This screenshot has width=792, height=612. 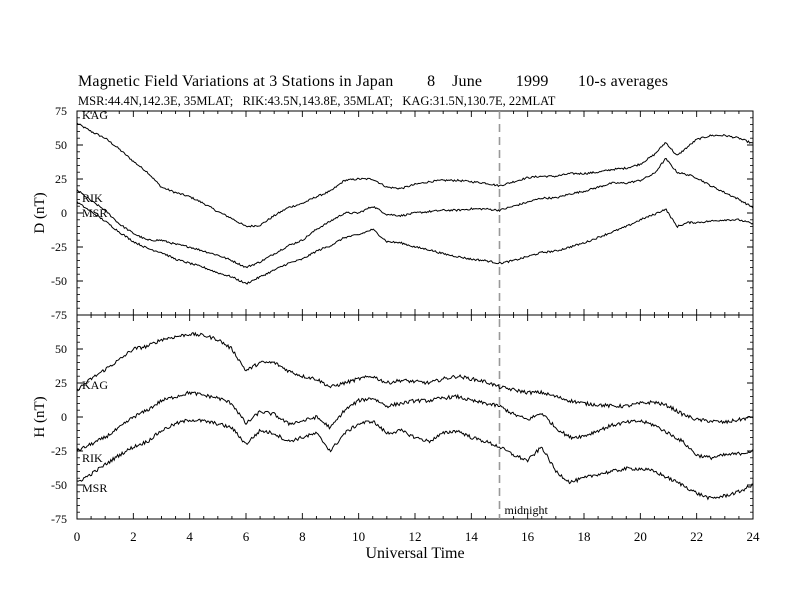 I want to click on y-tick-label: 75, so click(x=61, y=111).